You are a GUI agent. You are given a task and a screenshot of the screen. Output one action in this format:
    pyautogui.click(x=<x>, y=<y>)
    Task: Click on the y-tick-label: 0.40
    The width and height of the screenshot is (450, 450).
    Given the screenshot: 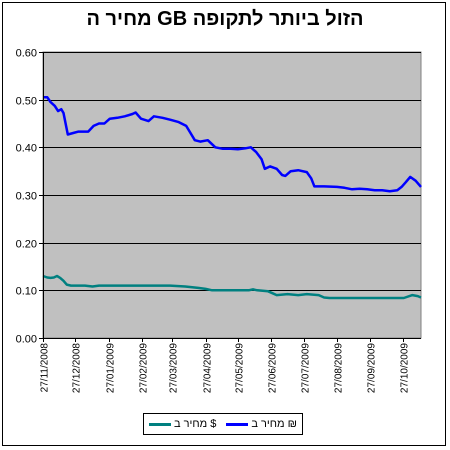 What is the action you would take?
    pyautogui.click(x=26, y=149)
    